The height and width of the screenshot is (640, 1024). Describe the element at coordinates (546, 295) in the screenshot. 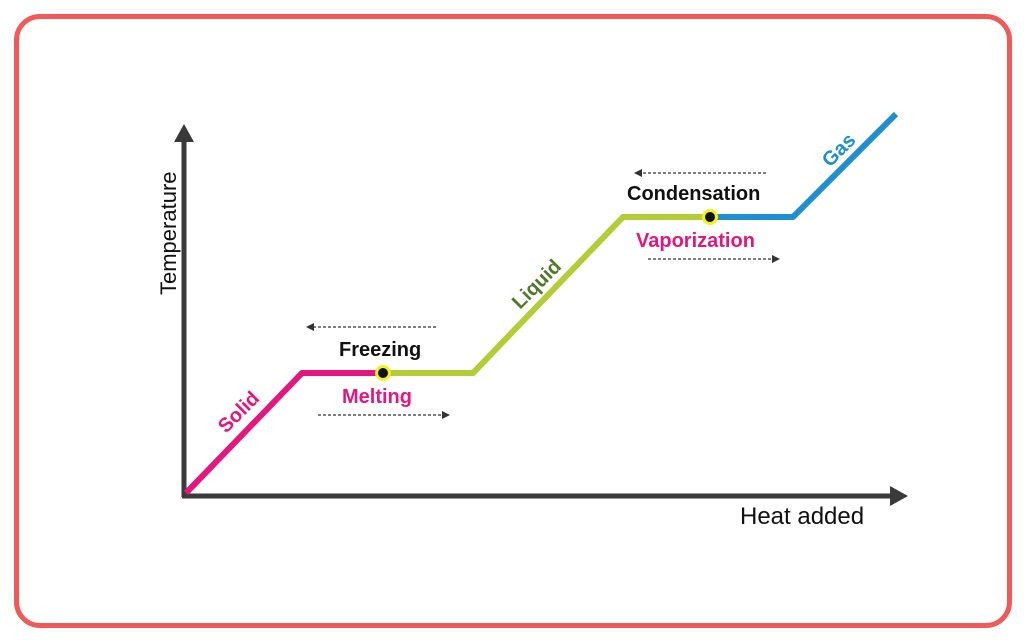

I see `liquid-segment` at that location.